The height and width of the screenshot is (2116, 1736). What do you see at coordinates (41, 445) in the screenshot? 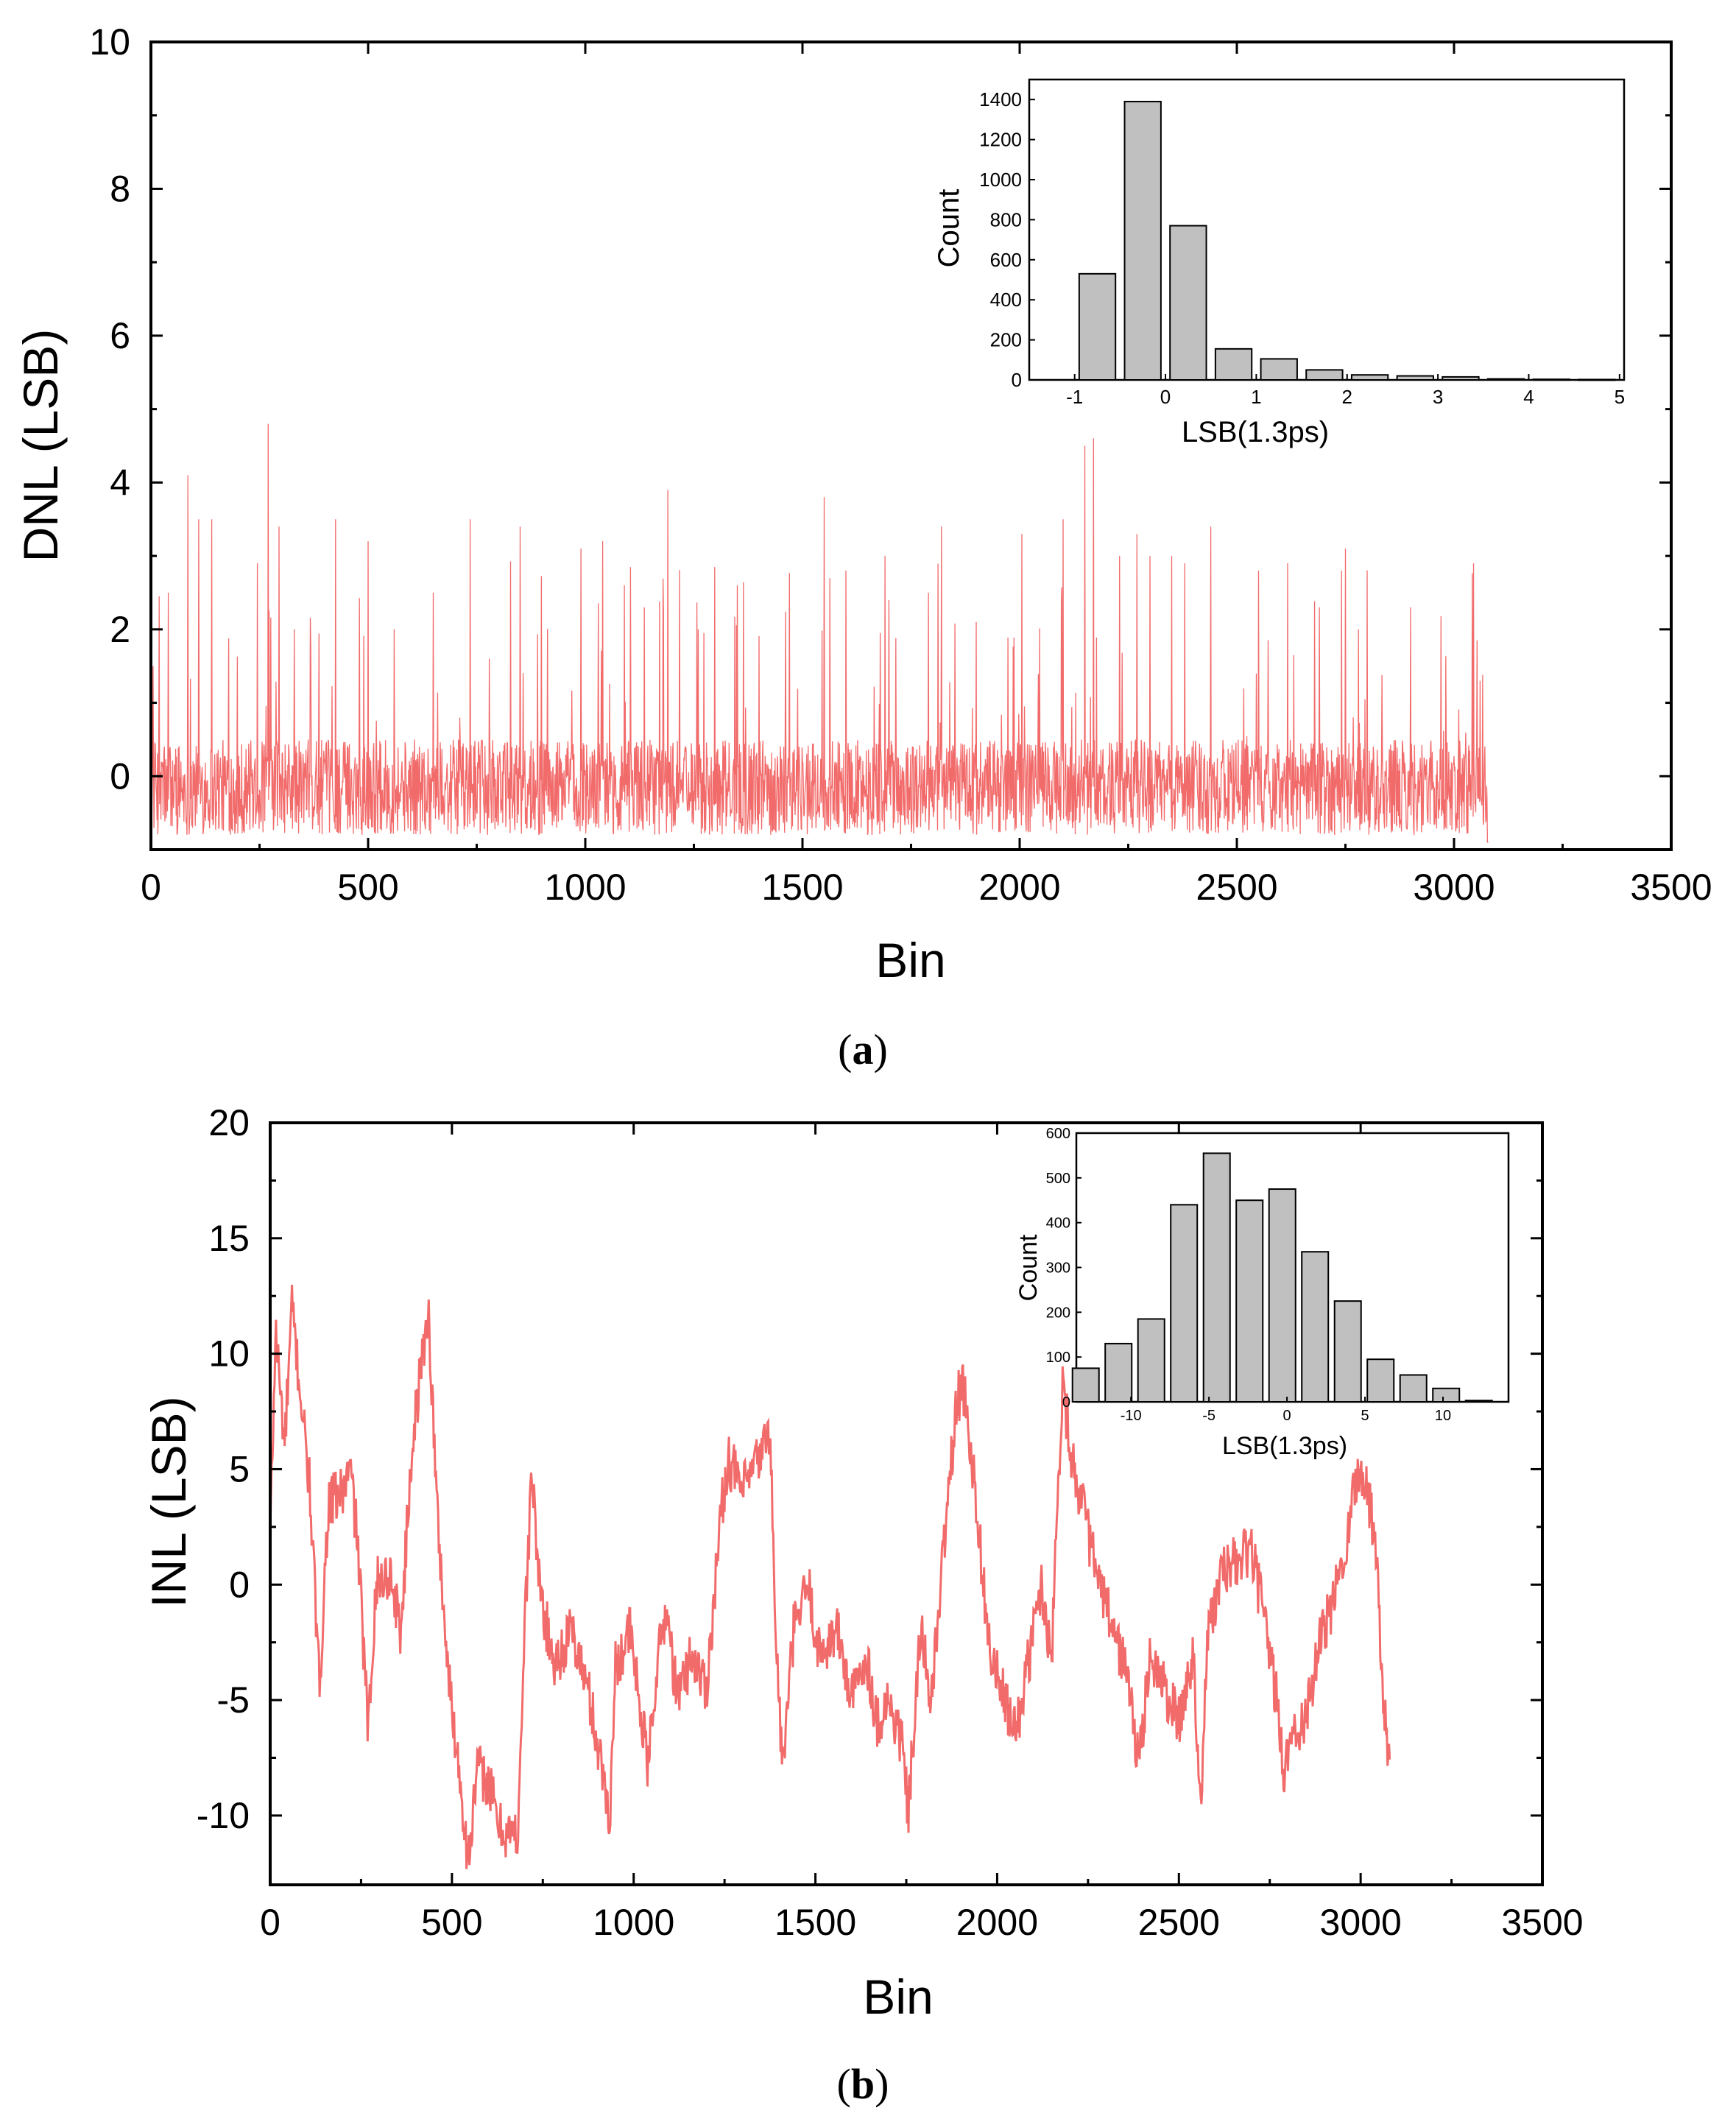
I see `dnl-y-axis-label: DNL (LSB)` at bounding box center [41, 445].